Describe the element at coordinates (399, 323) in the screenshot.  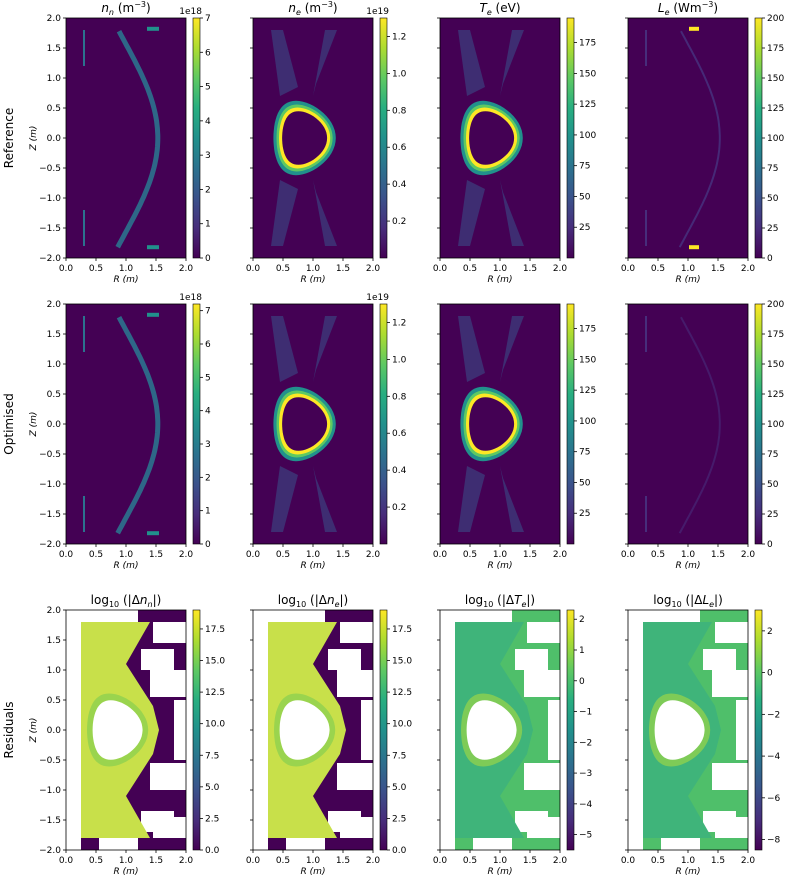
I see `colorbar-tick-label: 1.2` at that location.